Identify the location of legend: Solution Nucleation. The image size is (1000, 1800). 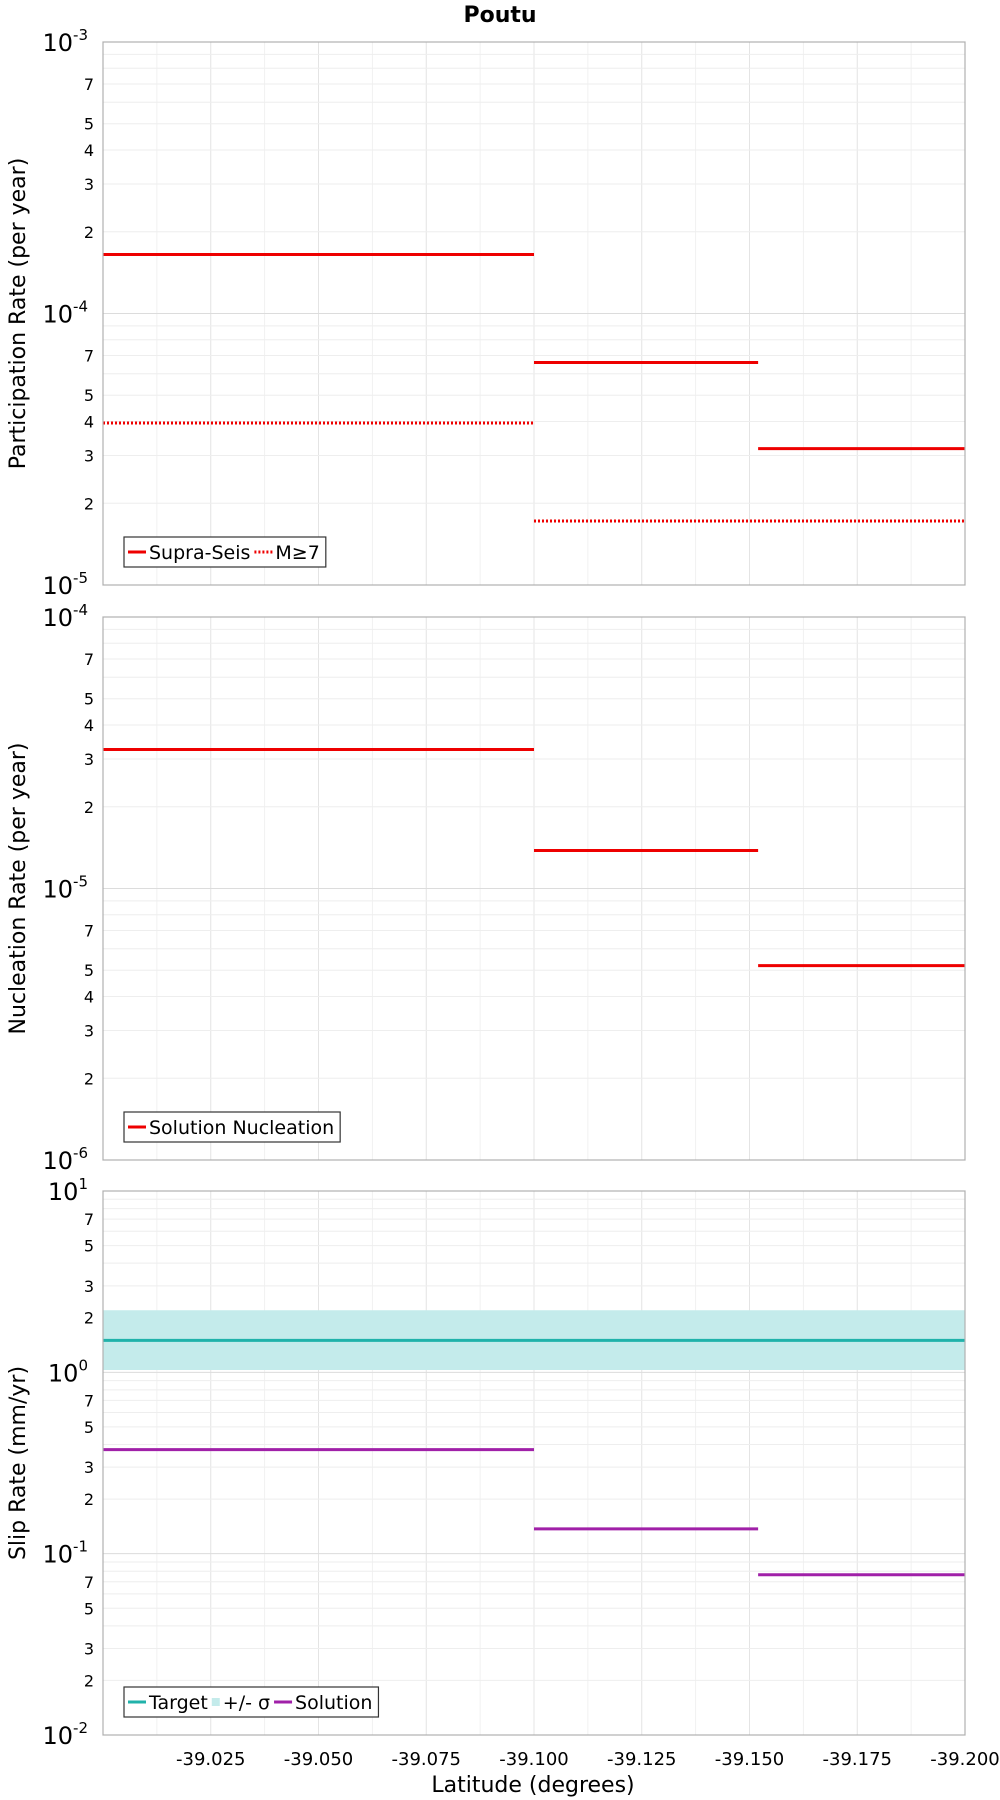
(232, 1127).